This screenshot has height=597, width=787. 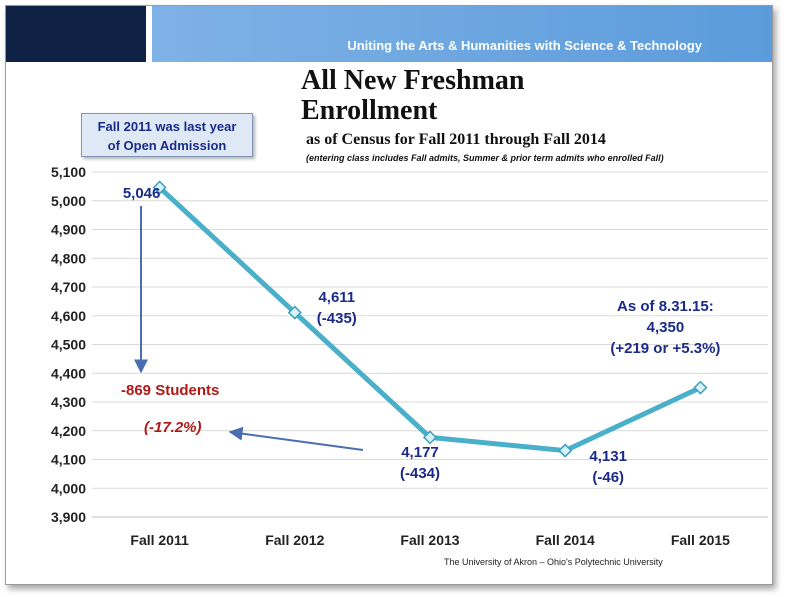 What do you see at coordinates (420, 452) in the screenshot?
I see `data-label: 4,177` at bounding box center [420, 452].